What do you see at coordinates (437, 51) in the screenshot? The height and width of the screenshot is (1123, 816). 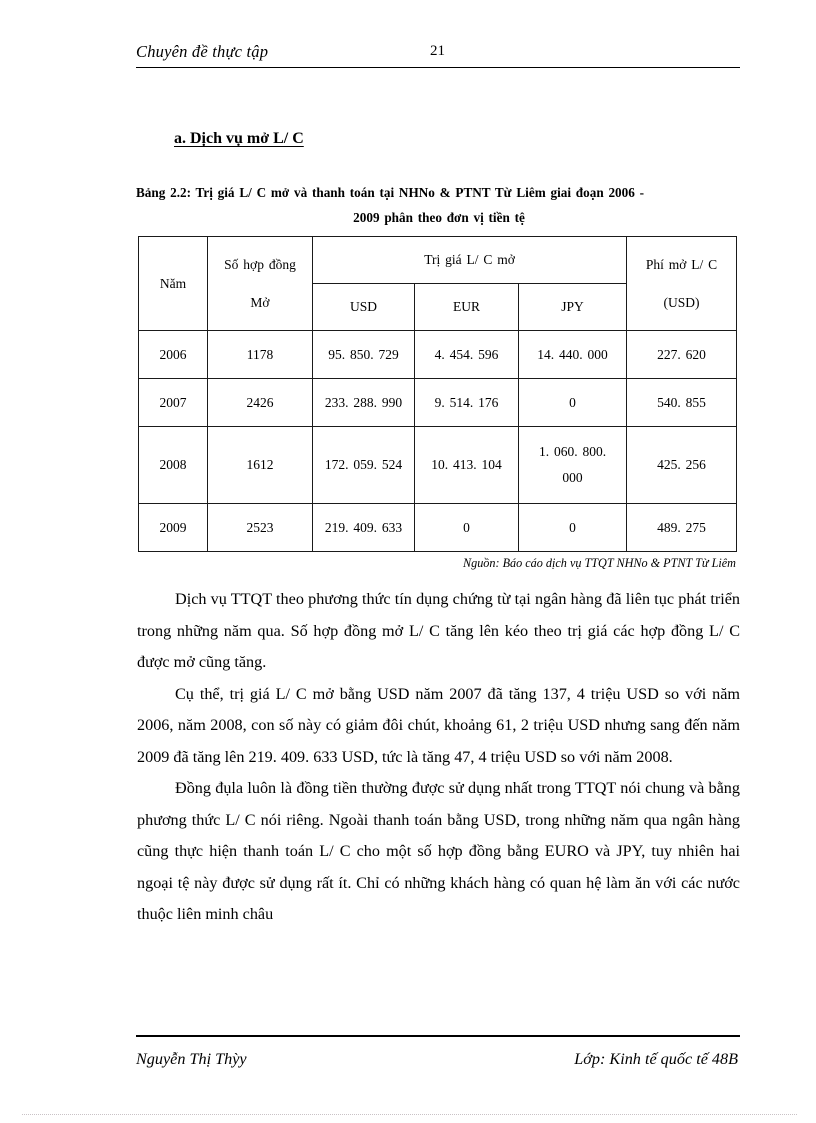 I see `page-number: 21` at bounding box center [437, 51].